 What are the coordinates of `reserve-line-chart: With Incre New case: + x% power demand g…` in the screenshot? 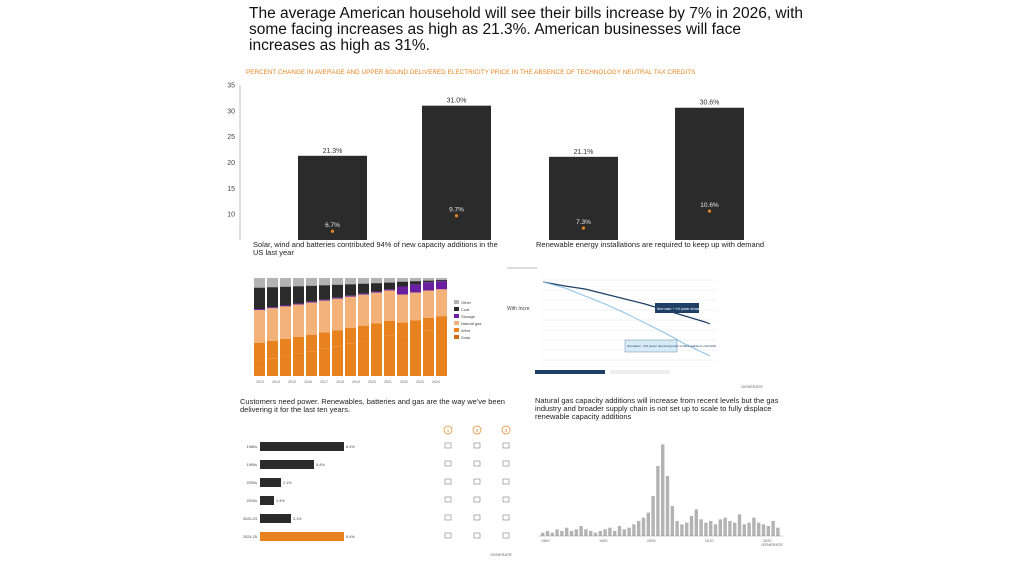 It's located at (635, 328).